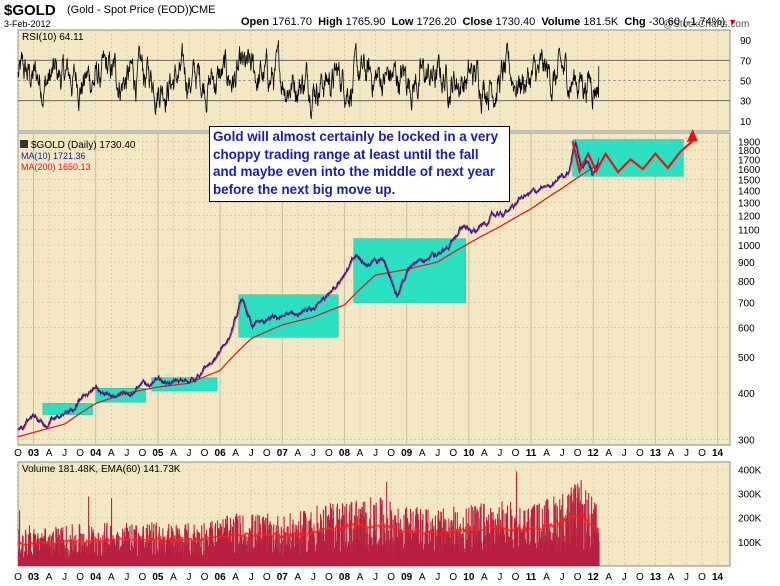 The width and height of the screenshot is (780, 586). Describe the element at coordinates (283, 453) in the screenshot. I see `x-tick-label: 07` at that location.